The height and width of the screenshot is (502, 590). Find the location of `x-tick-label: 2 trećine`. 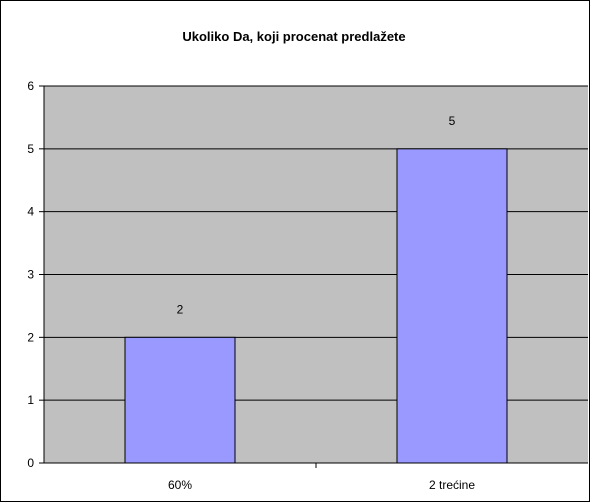

x-tick-label: 2 trećine is located at coordinates (452, 485).